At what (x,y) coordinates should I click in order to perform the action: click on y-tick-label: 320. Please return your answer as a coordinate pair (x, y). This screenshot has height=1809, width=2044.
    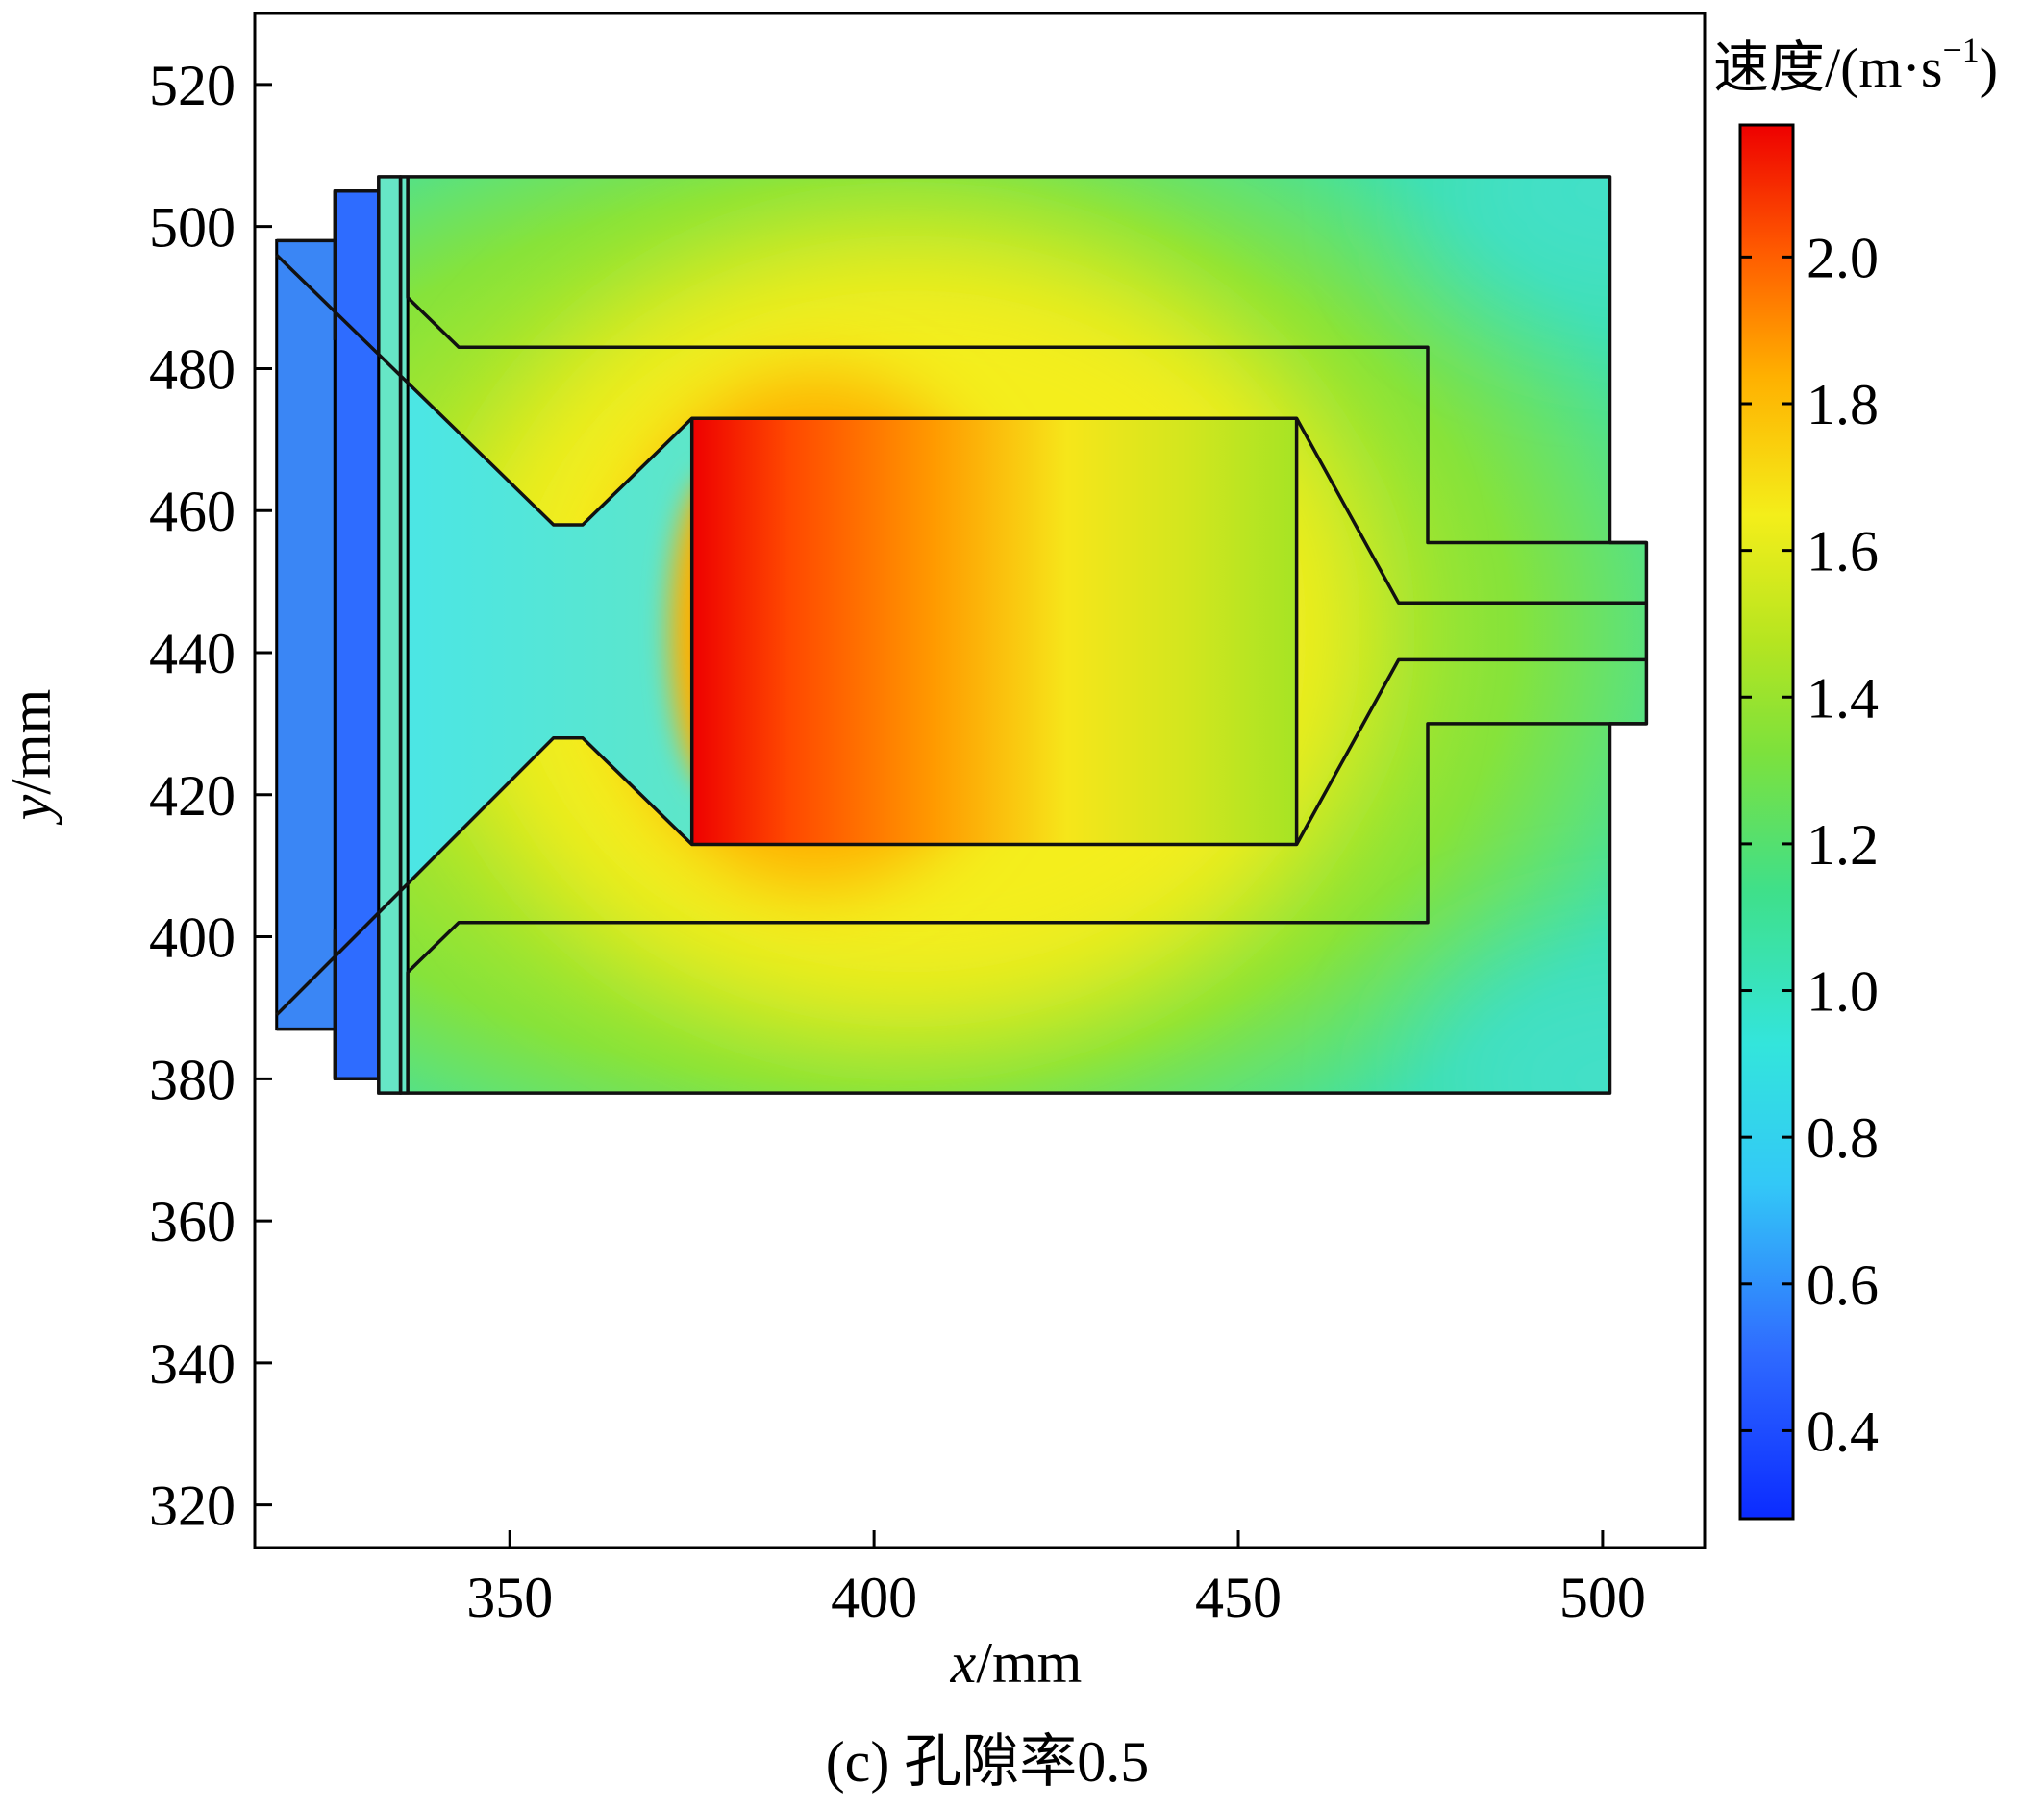
    Looking at the image, I should click on (192, 1506).